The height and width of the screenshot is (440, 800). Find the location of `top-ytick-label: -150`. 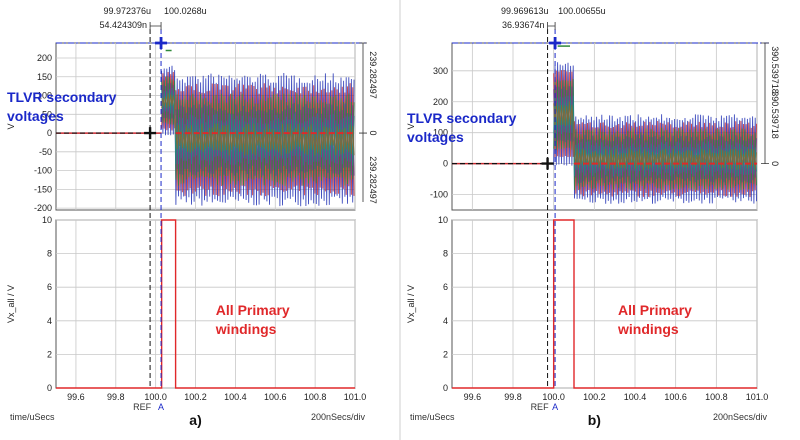

top-ytick-label: -150 is located at coordinates (43, 189).